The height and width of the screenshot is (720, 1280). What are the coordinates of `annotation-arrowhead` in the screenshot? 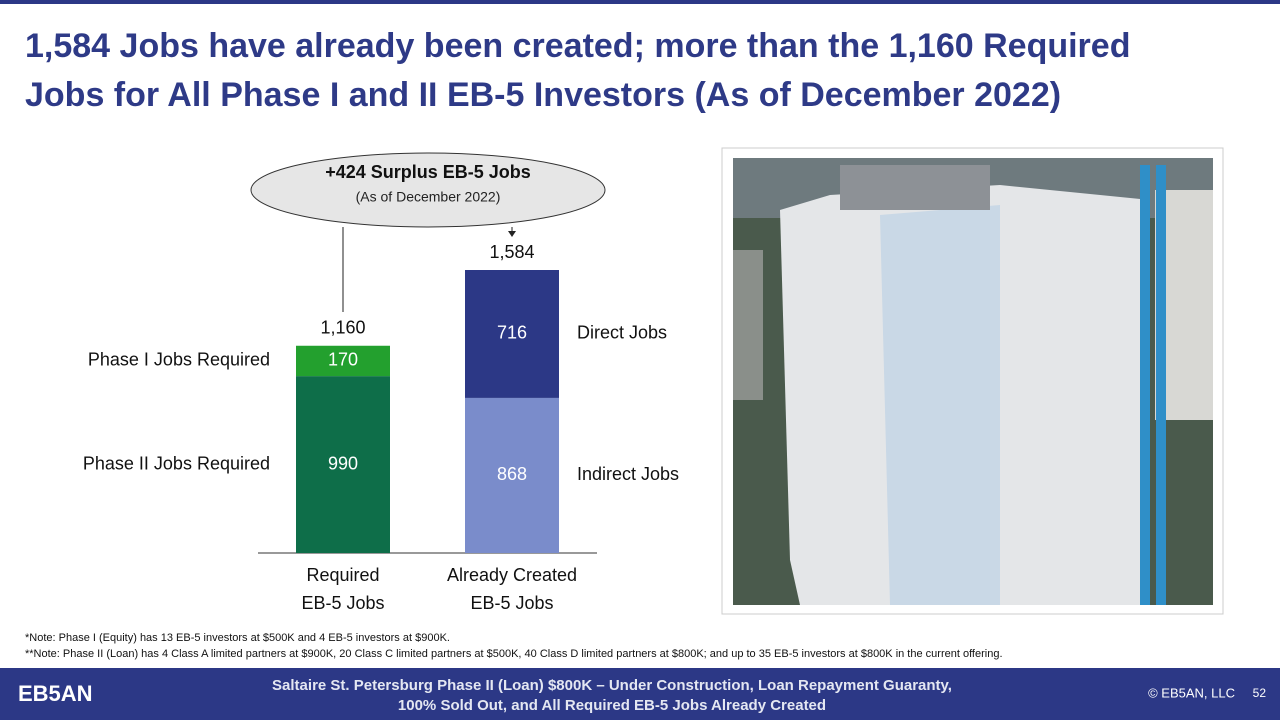 It's located at (512, 234).